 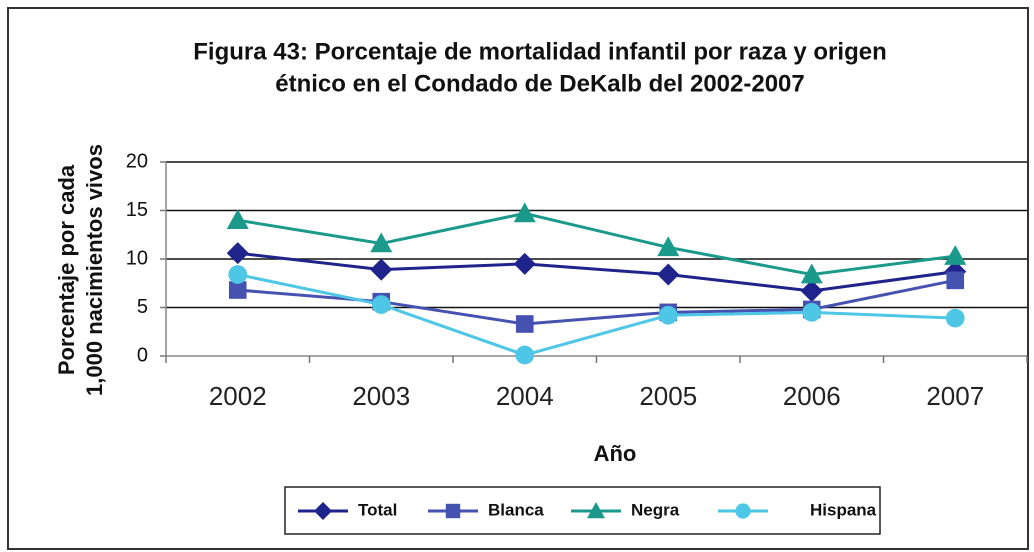 I want to click on y-tick-label: 5, so click(x=142, y=307).